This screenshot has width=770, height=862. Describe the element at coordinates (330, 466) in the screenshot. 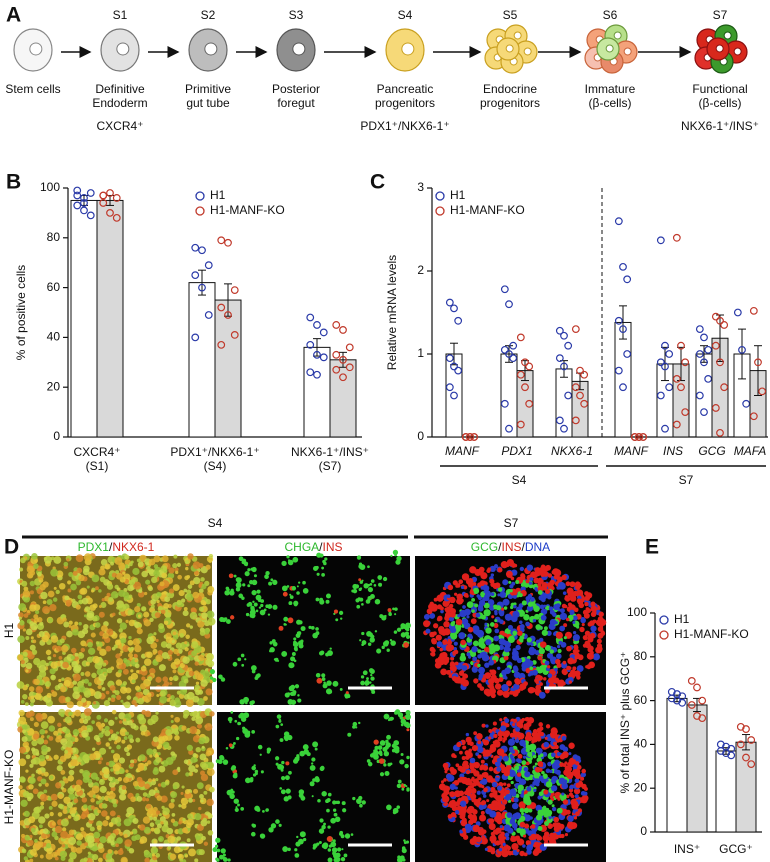

I see `x-tick-label: (S7)` at that location.